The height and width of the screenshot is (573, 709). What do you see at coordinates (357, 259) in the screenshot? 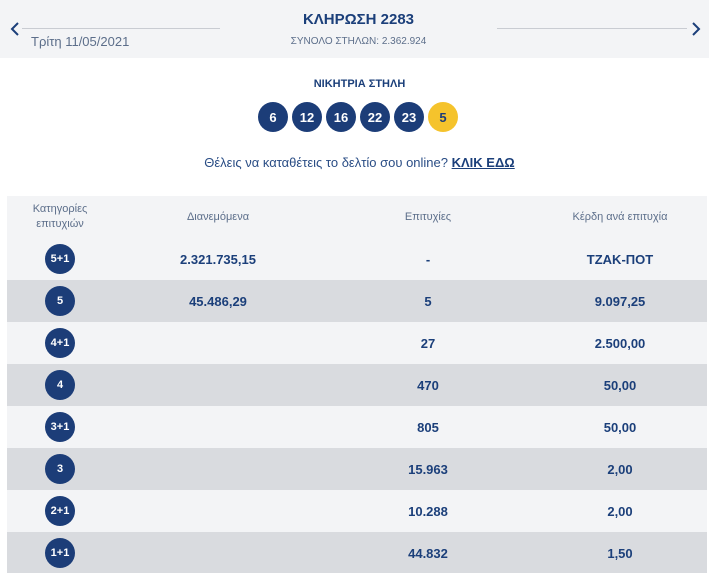
I see `table-row: 5+1 2.321.735,15 - ΤΖΑΚ-ΠΟΤ` at bounding box center [357, 259].